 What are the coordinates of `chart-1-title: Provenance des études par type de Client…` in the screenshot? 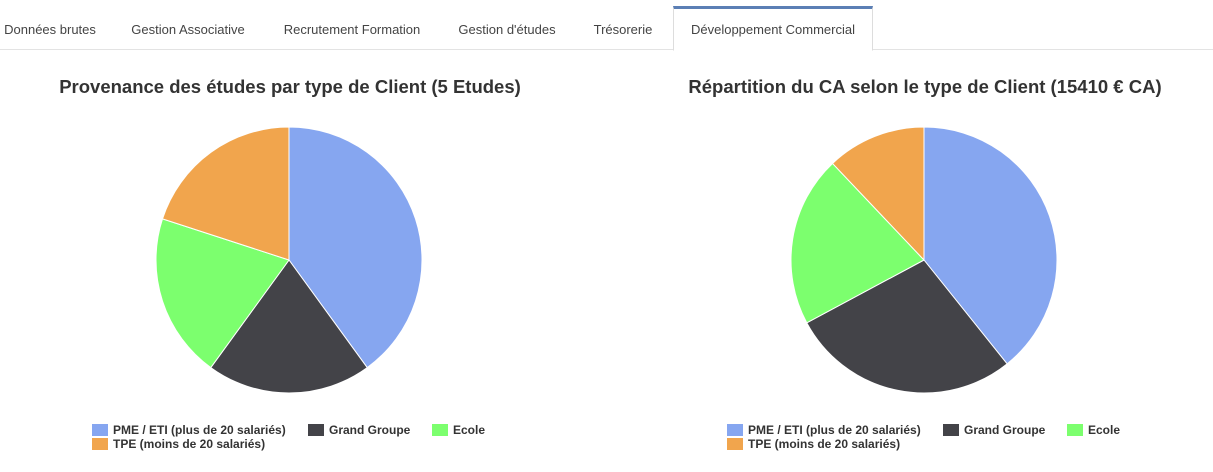 It's located at (290, 86).